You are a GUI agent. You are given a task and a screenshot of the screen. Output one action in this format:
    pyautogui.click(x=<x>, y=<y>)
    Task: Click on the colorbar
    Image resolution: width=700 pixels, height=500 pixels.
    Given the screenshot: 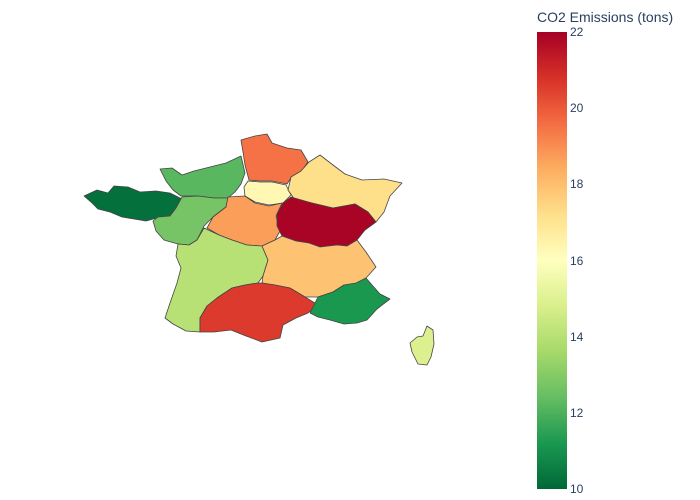 What is the action you would take?
    pyautogui.click(x=552, y=260)
    